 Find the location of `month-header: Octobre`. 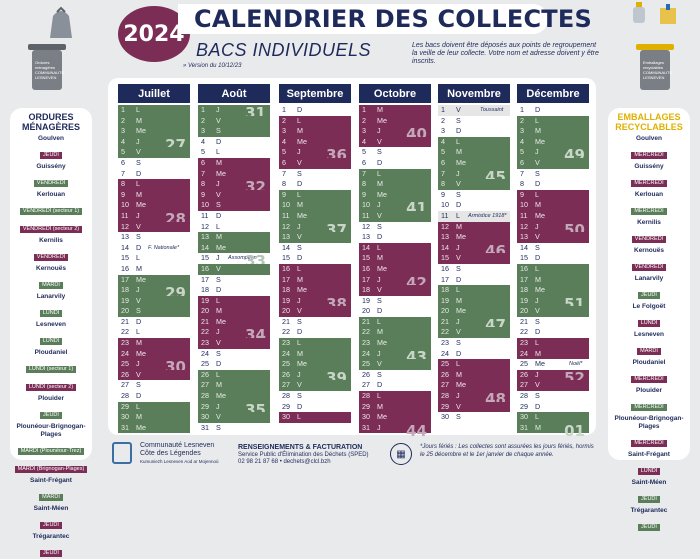

month-header: Octobre is located at coordinates (395, 93).